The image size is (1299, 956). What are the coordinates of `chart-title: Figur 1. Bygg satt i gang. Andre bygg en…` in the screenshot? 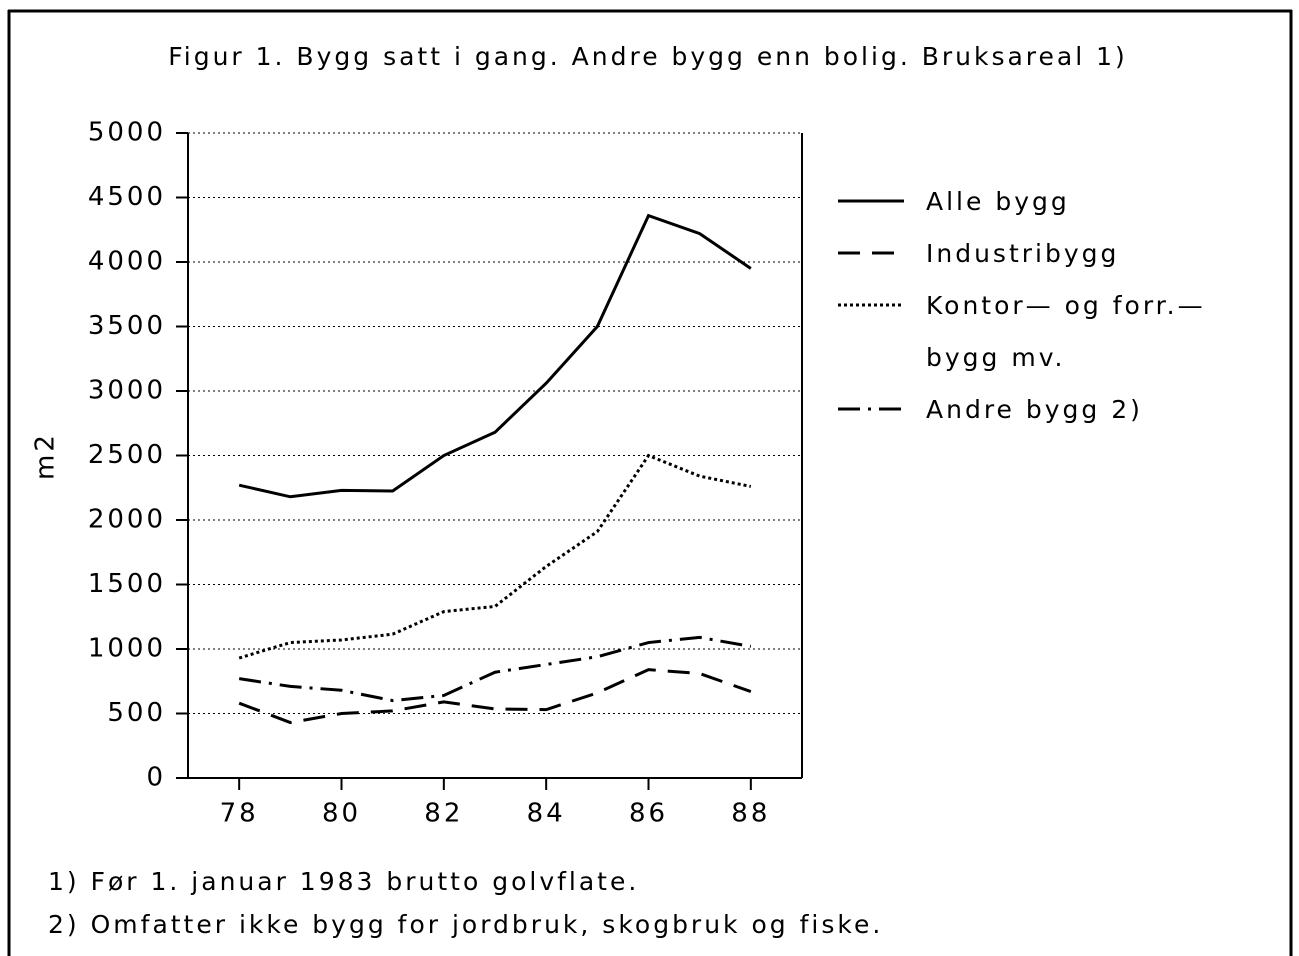 It's located at (648, 56).